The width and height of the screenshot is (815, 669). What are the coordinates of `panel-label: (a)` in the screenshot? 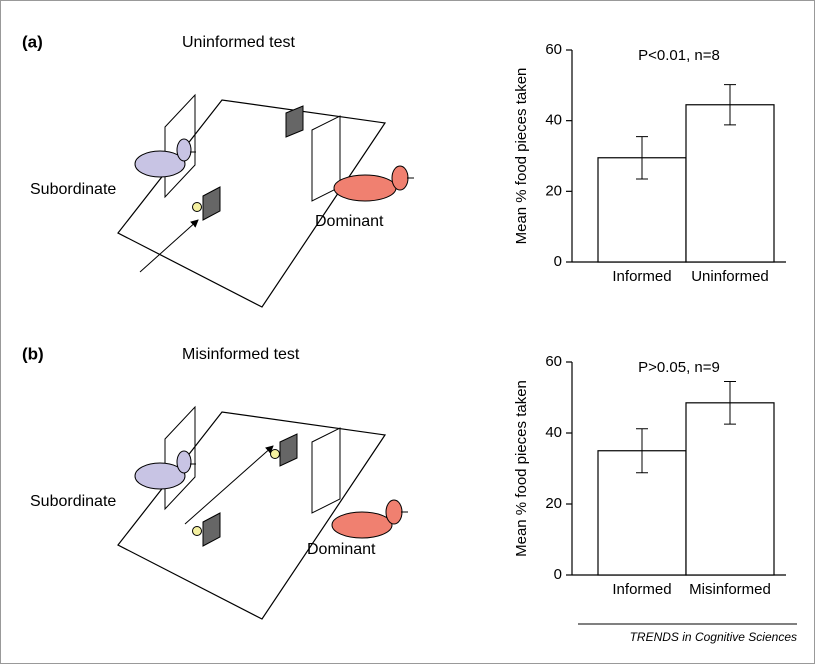 It's located at (32, 41).